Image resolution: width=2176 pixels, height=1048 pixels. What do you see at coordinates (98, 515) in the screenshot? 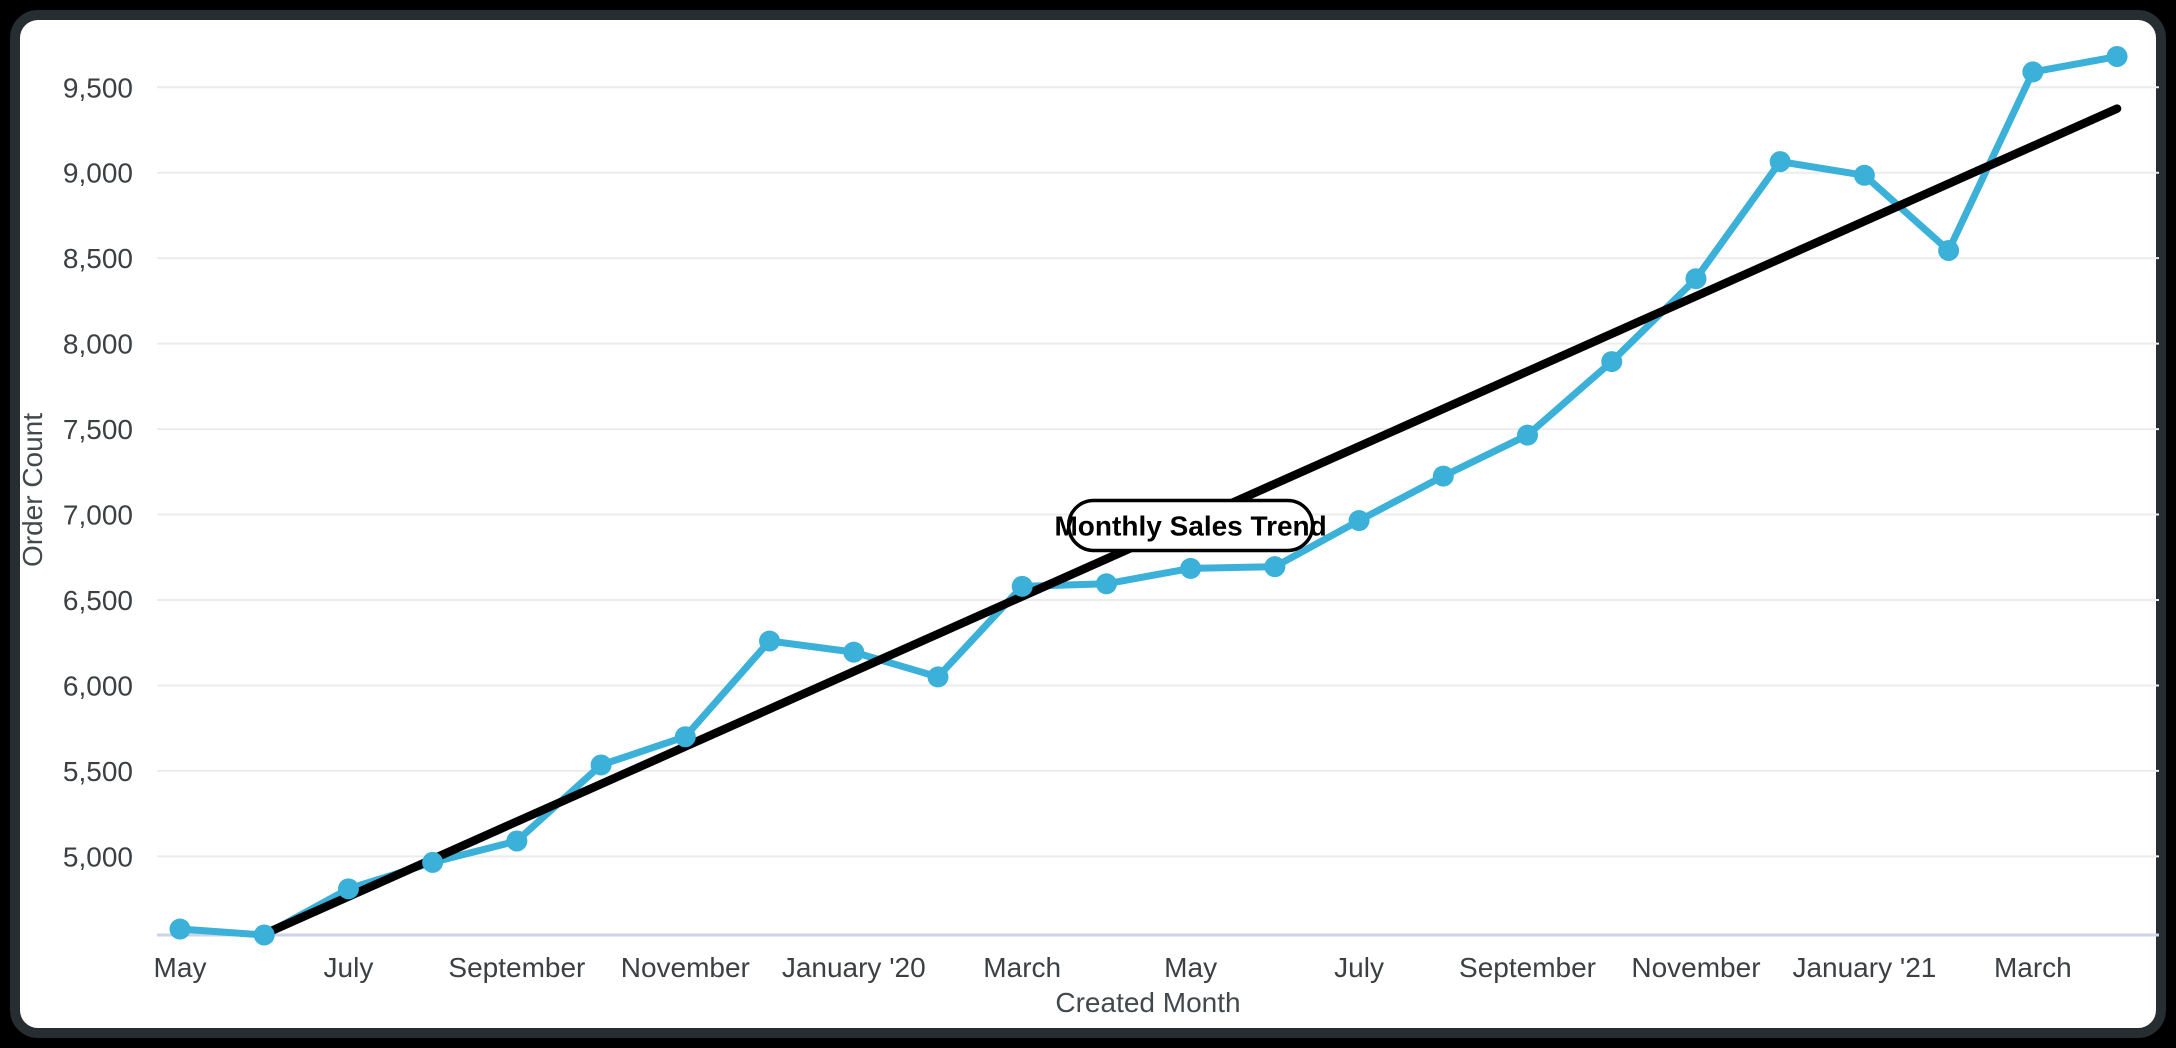
I see `y-tick-label: 7,000` at bounding box center [98, 515].